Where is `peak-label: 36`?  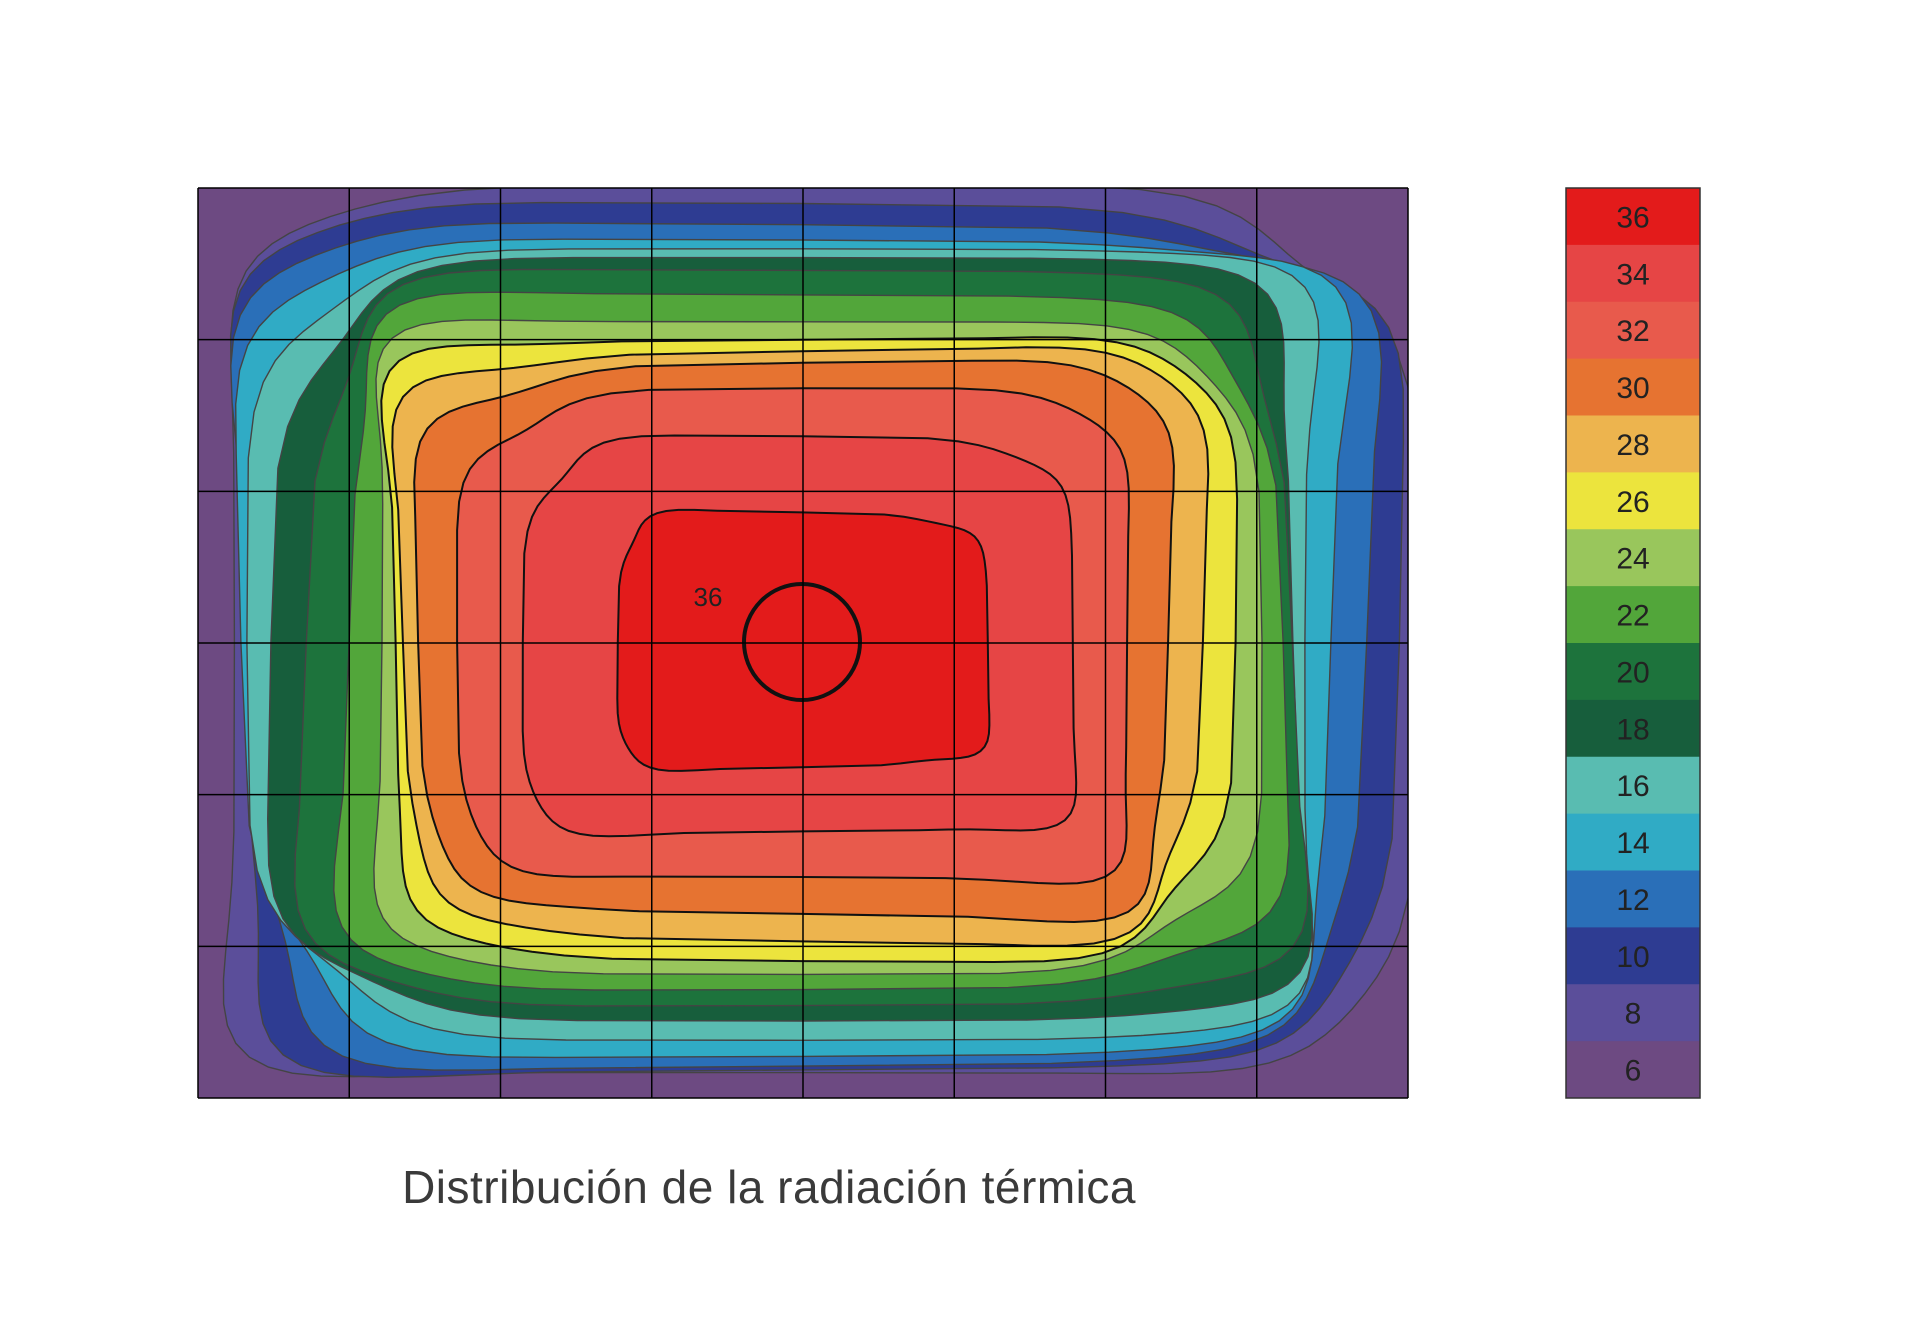 peak-label: 36 is located at coordinates (708, 597).